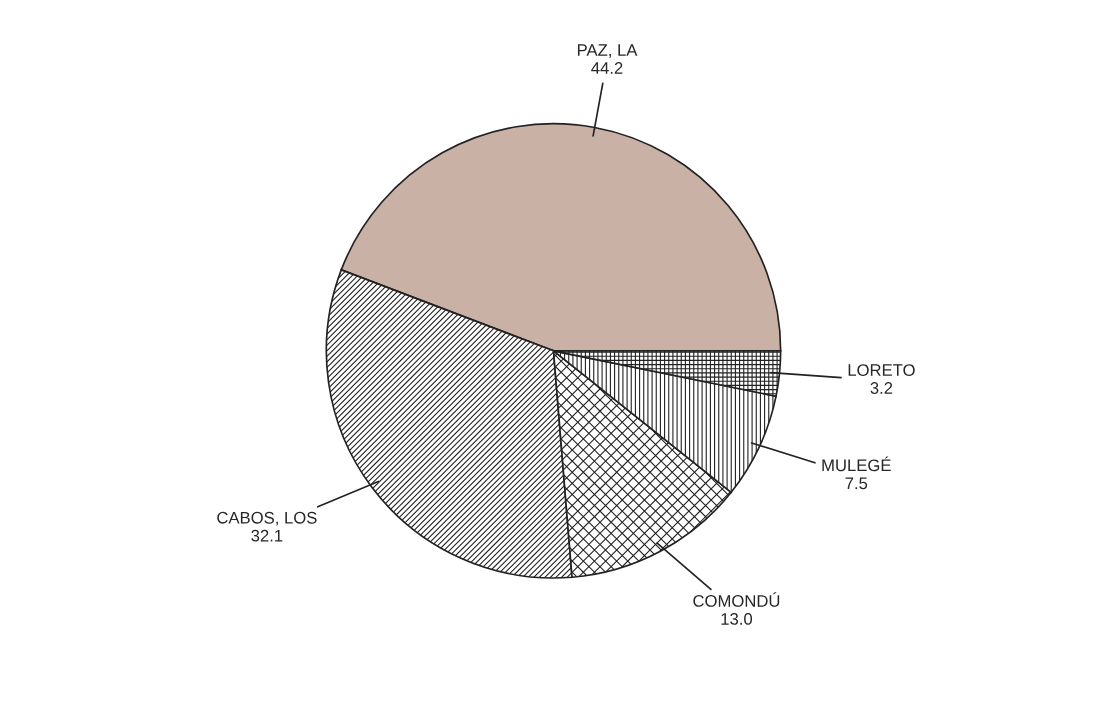 Image resolution: width=1107 pixels, height=716 pixels. What do you see at coordinates (881, 388) in the screenshot?
I see `data-label: 3.2` at bounding box center [881, 388].